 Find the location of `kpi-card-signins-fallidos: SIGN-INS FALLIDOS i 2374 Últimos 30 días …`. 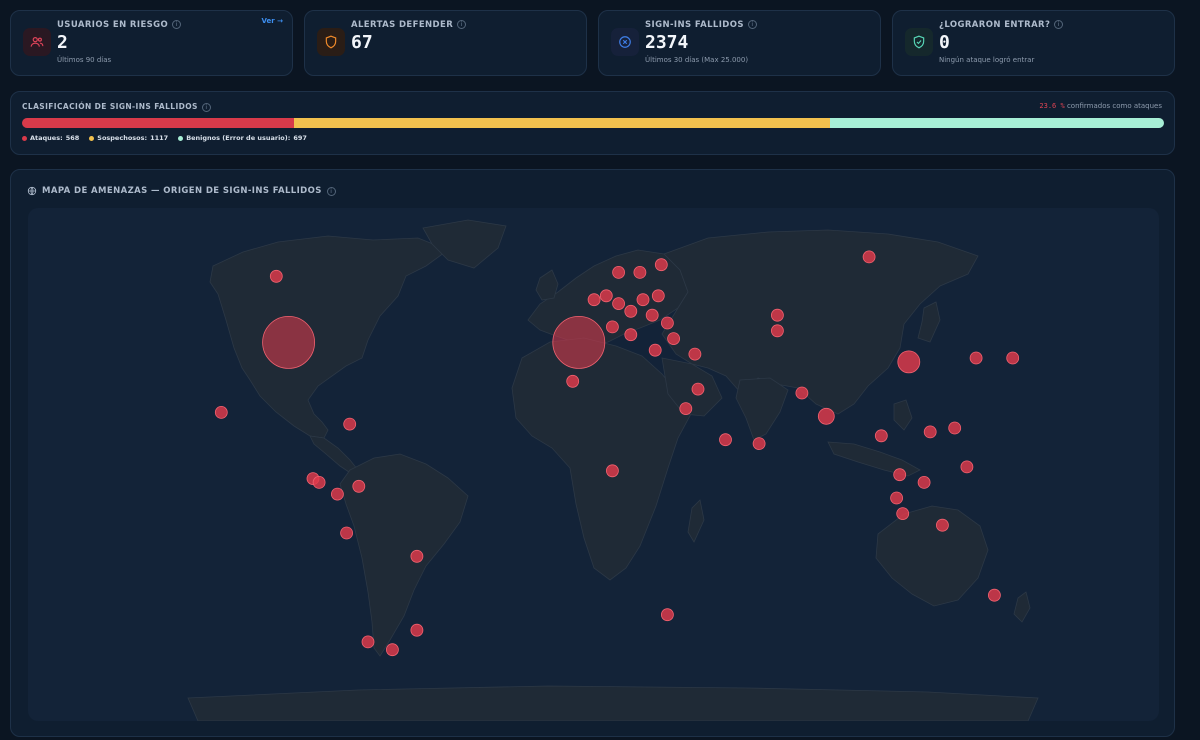

kpi-card-signins-fallidos: SIGN-INS FALLIDOS i 2374 Últimos 30 días … is located at coordinates (739, 43).